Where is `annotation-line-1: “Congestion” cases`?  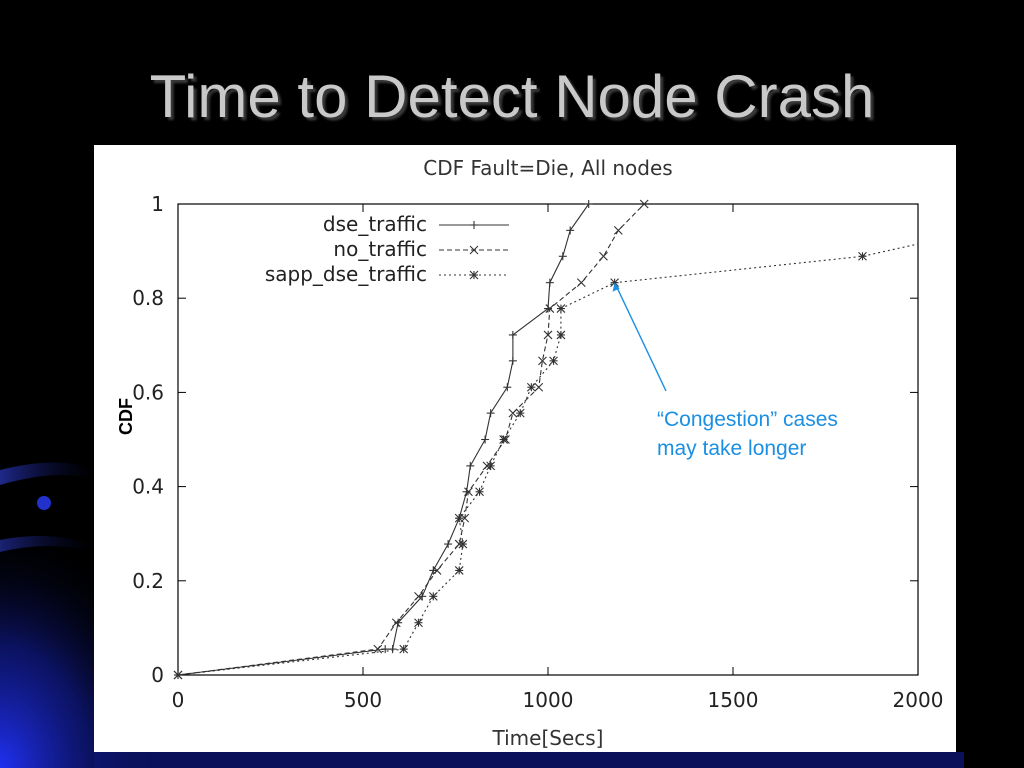
annotation-line-1: “Congestion” cases is located at coordinates (747, 419).